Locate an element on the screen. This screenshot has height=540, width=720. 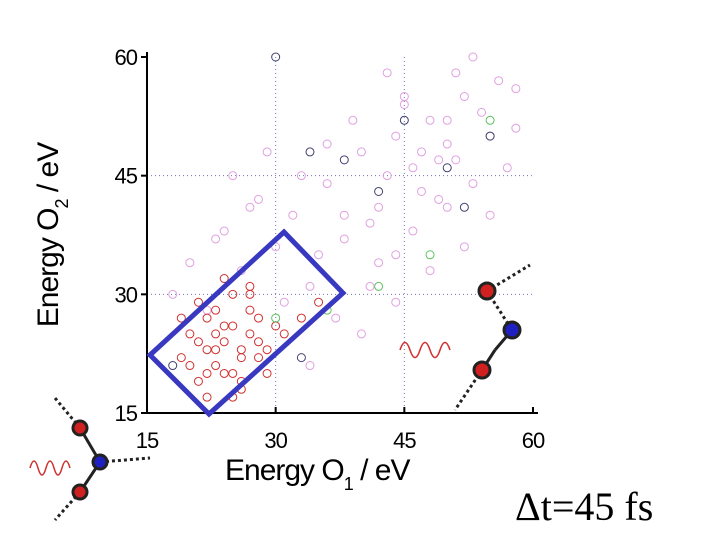
x-tick-label: 15 is located at coordinates (147, 440).